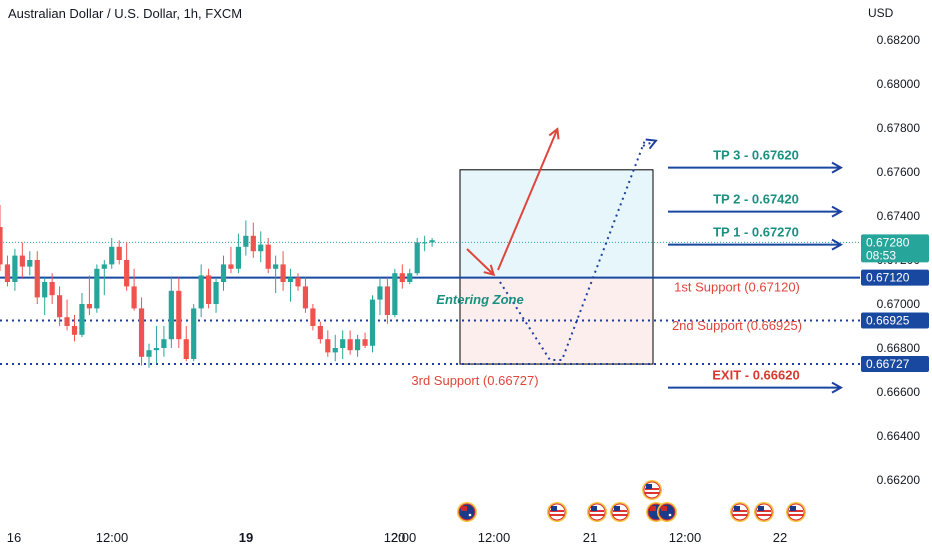 This screenshot has height=555, width=932. What do you see at coordinates (899, 216) in the screenshot?
I see `y-tick-label: 0.67400` at bounding box center [899, 216].